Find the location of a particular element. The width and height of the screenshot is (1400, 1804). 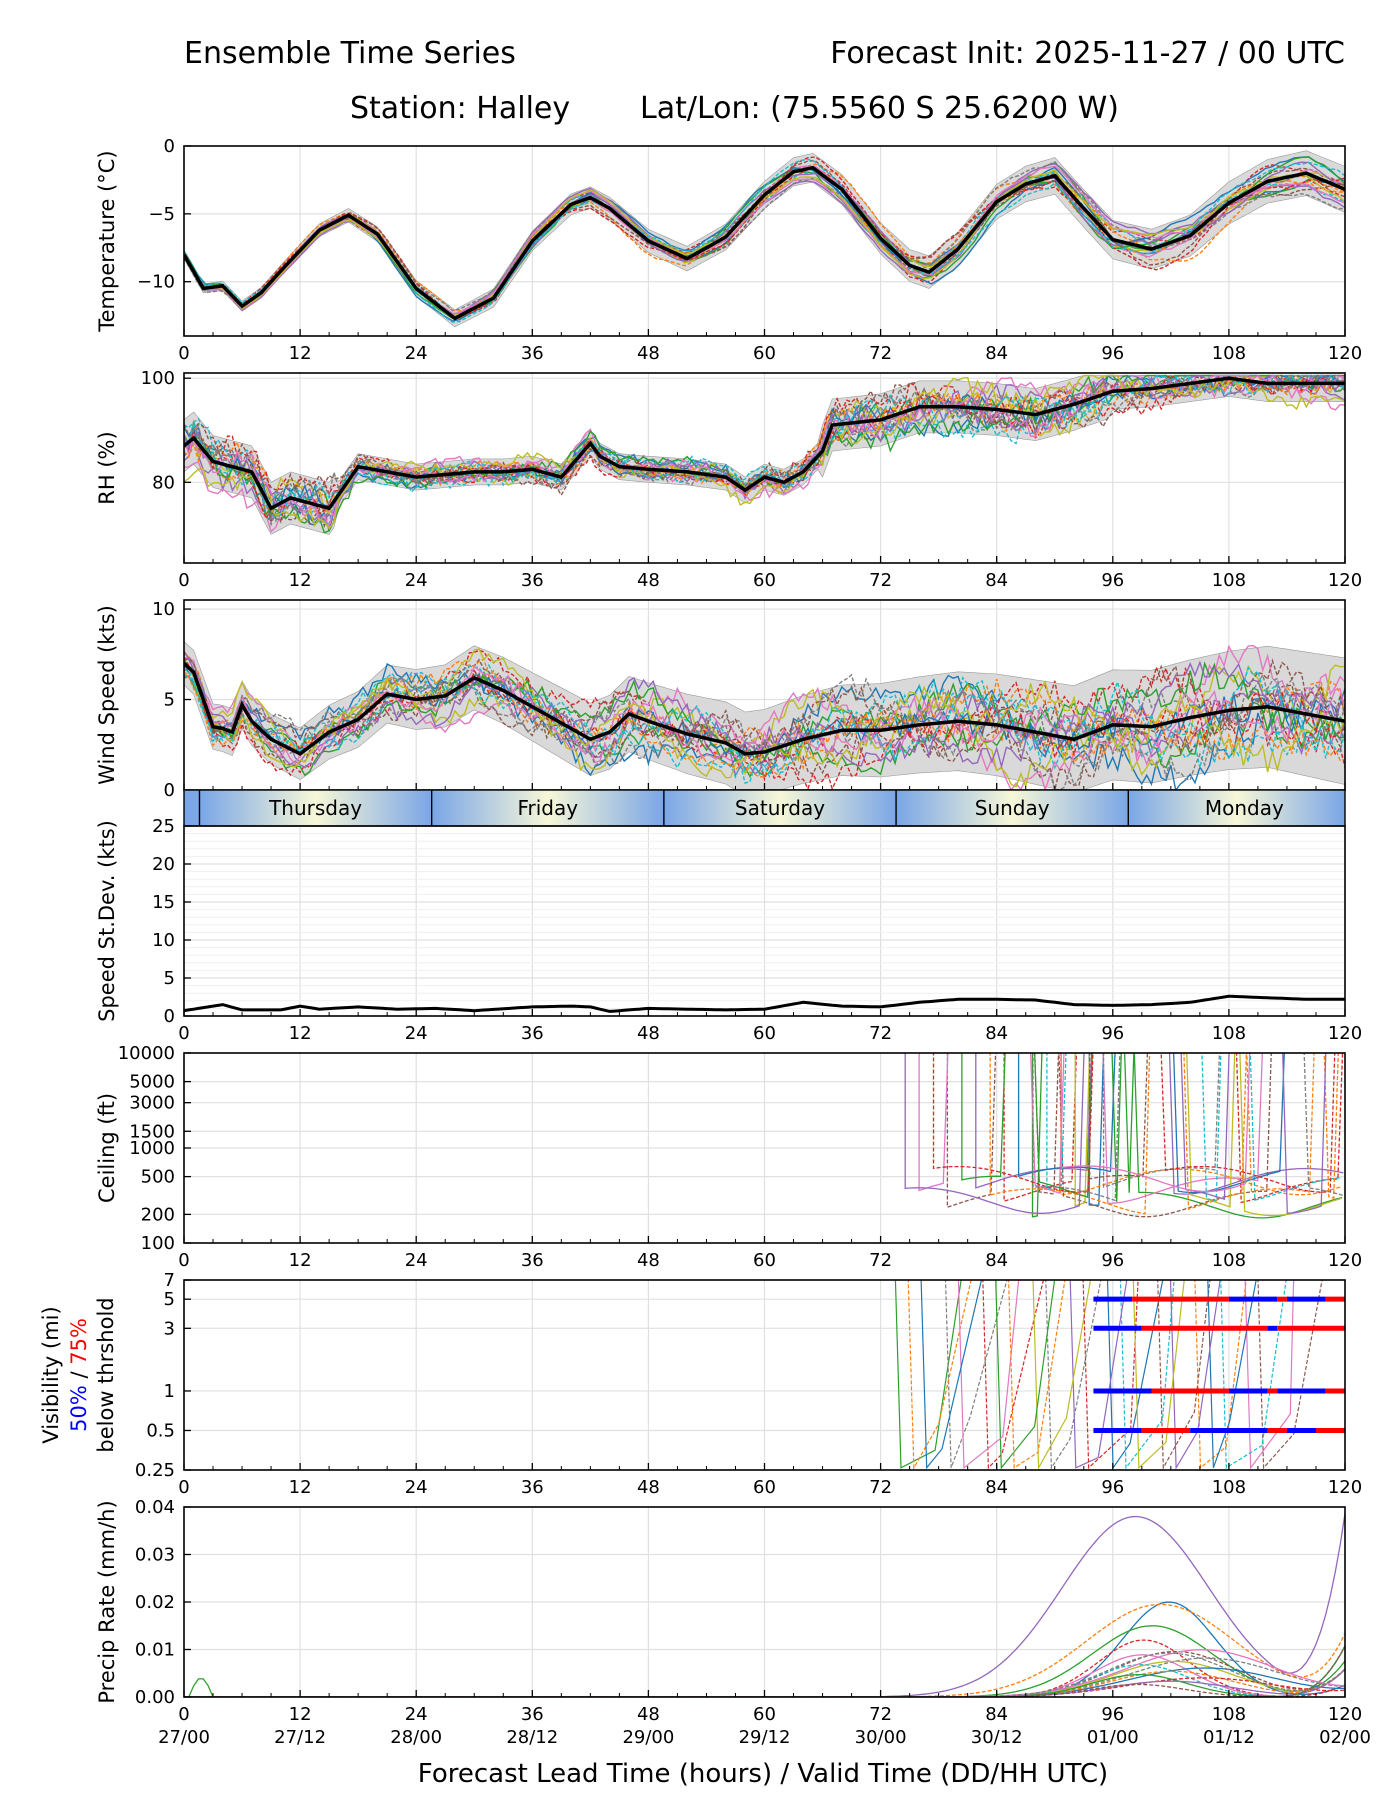

speed_stdev-axes is located at coordinates (764, 921).